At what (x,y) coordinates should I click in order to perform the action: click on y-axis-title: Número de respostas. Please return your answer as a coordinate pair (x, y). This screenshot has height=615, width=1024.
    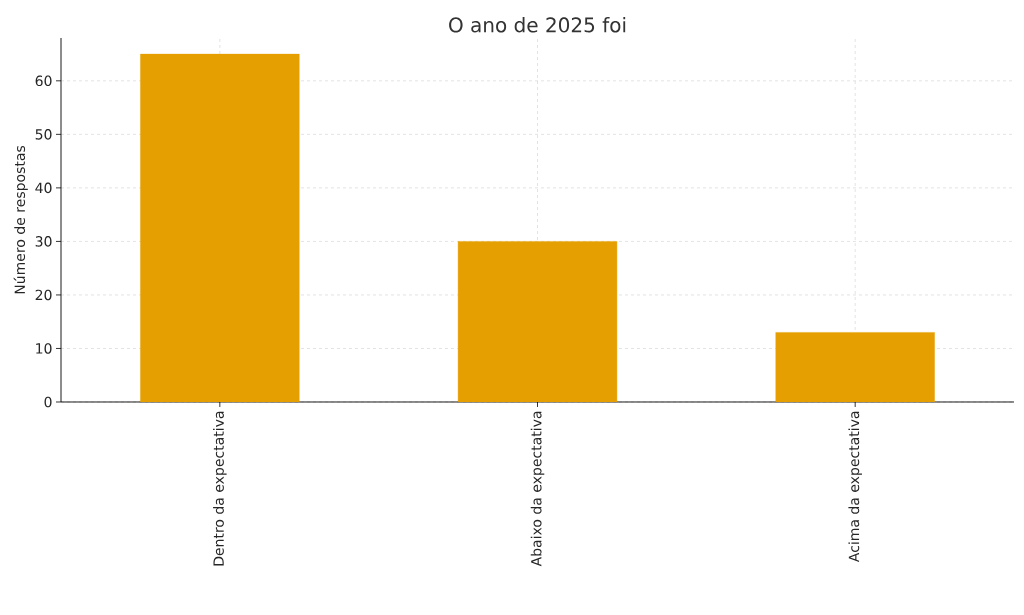
    Looking at the image, I should click on (20, 219).